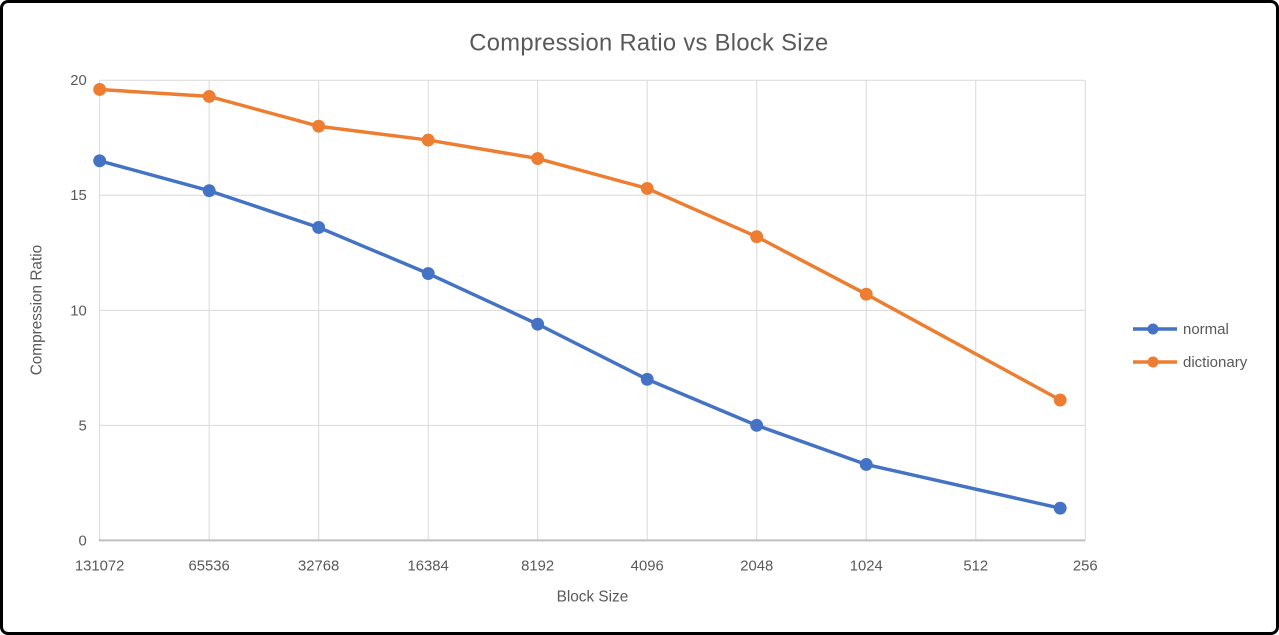  Describe the element at coordinates (1215, 362) in the screenshot. I see `legend-label-dictionary: dictionary` at that location.